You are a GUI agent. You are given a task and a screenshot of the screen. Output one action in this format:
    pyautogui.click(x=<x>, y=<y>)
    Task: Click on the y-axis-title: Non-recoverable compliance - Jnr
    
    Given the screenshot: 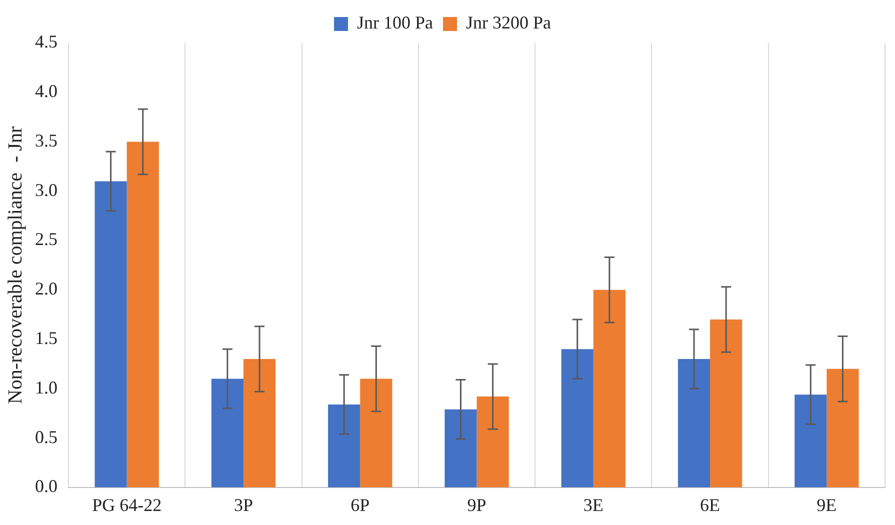 What is the action you would take?
    pyautogui.click(x=15, y=265)
    